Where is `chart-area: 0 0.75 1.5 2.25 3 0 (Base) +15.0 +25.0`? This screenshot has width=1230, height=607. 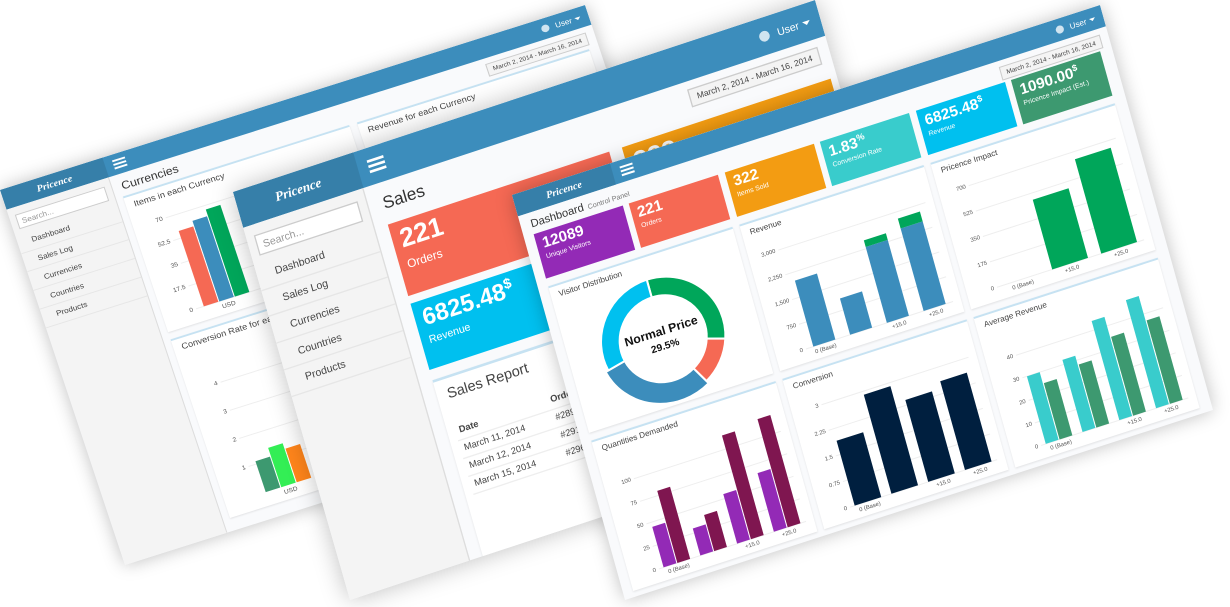 chart-area: 0 0.75 1.5 2.25 3 0 (Base) +15.0 +25.0 is located at coordinates (898, 432).